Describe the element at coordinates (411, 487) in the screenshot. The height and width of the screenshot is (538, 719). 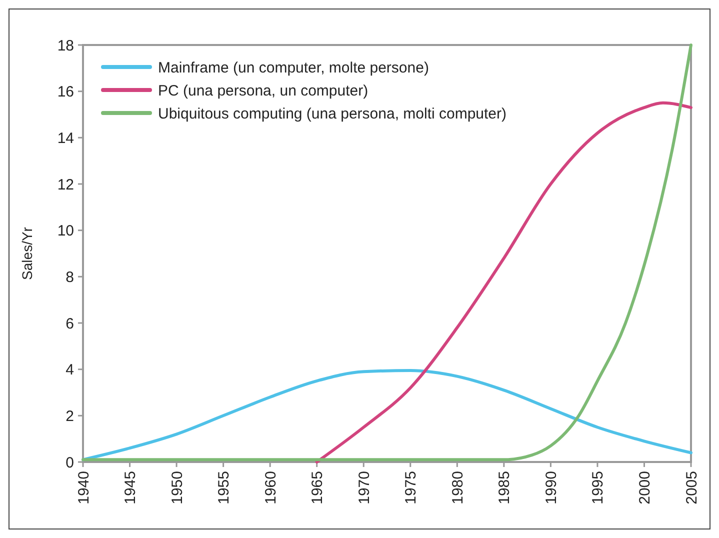
I see `x-tick-label: 1975` at that location.